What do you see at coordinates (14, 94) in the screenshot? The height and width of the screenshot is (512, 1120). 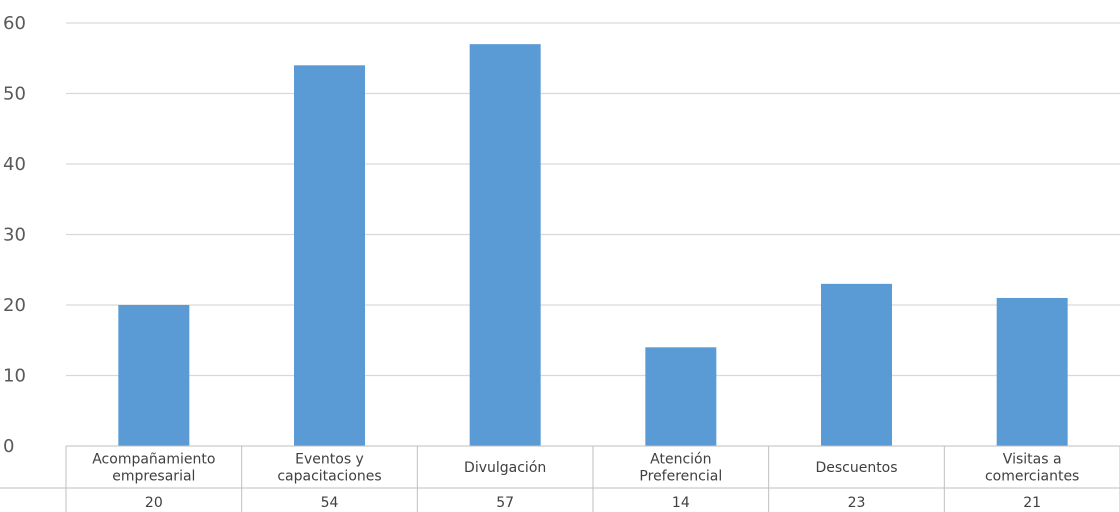 I see `y-tick-label: 50` at bounding box center [14, 94].